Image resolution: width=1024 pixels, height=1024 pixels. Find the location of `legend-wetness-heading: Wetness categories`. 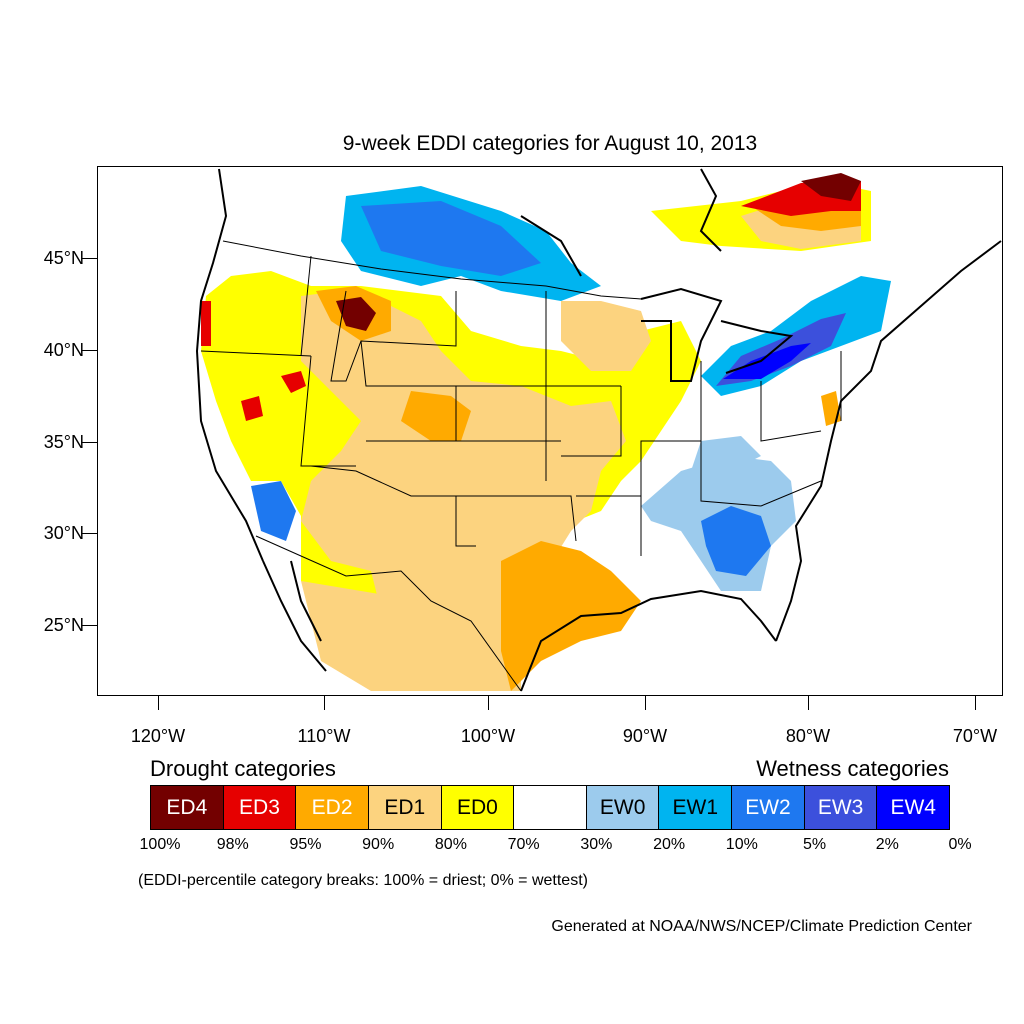

legend-wetness-heading: Wetness categories is located at coordinates (852, 768).